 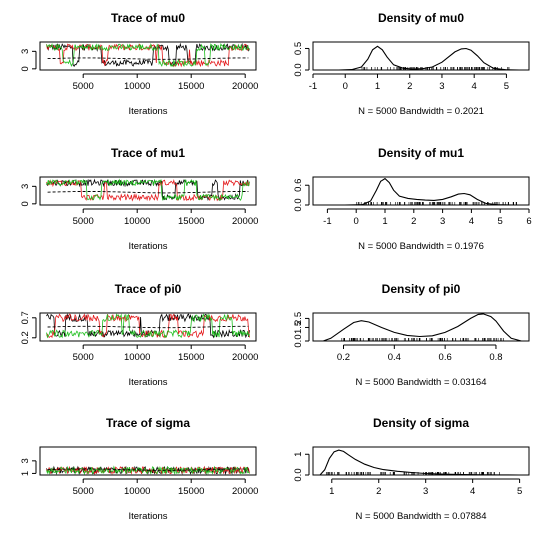 I want to click on x-tick-label: 0.4, so click(x=394, y=357).